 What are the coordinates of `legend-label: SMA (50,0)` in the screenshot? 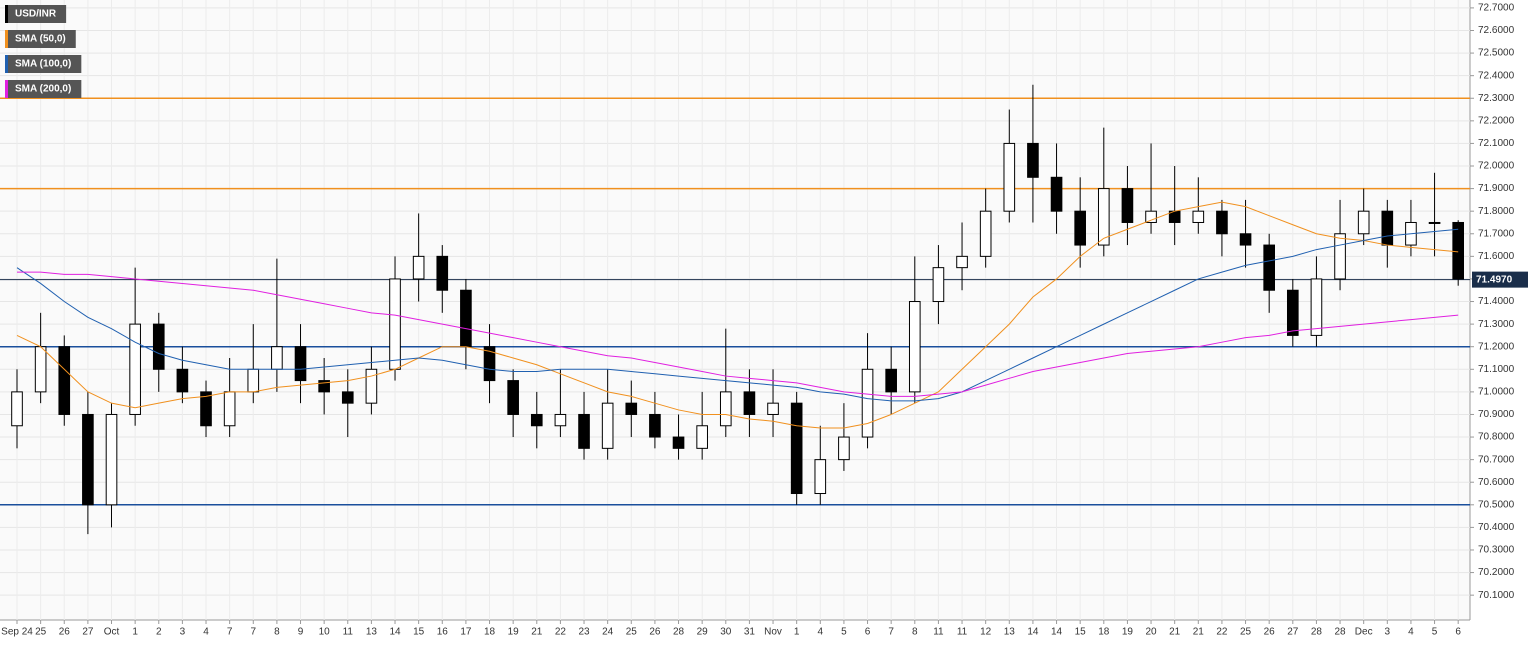 It's located at (40, 39).